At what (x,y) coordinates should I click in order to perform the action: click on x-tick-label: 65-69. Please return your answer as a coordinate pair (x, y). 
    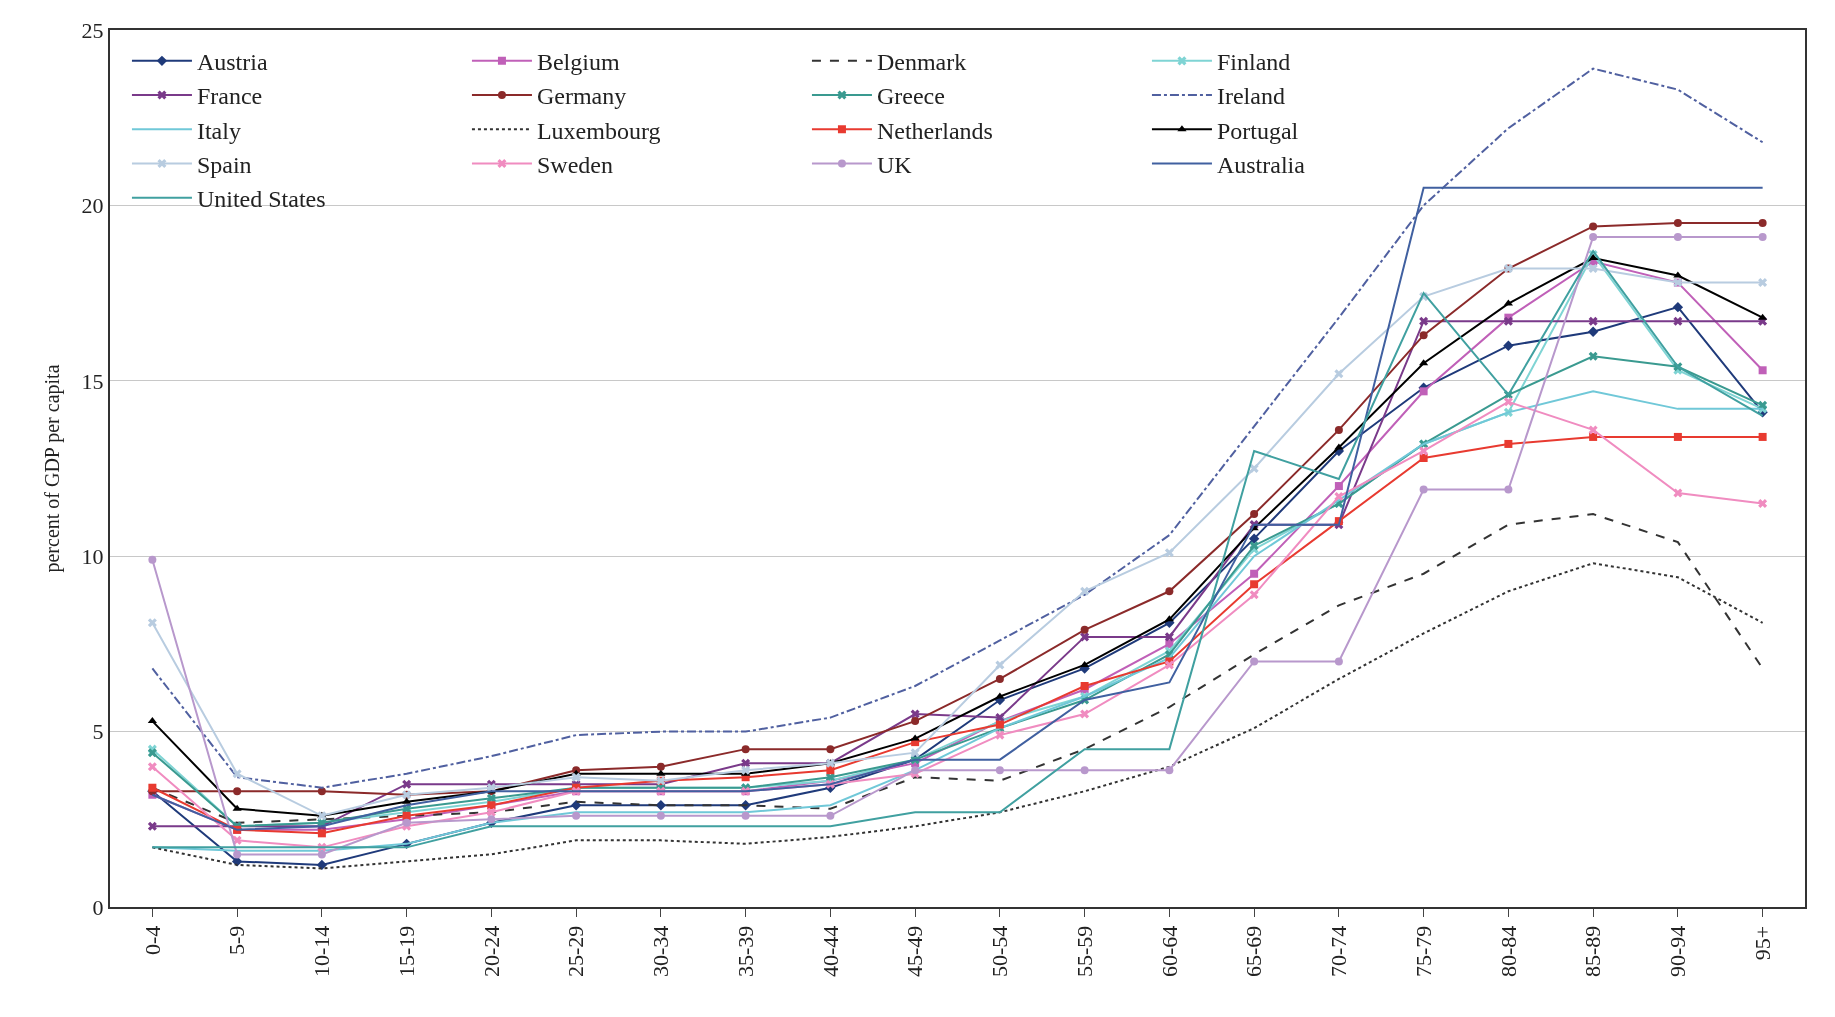
    Looking at the image, I should click on (1254, 951).